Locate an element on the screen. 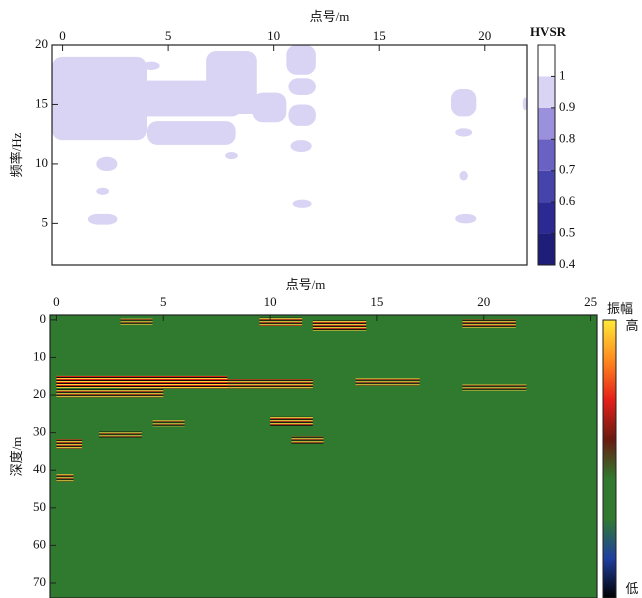 Image resolution: width=642 pixels, height=598 pixels. colorbar-frame is located at coordinates (546, 155).